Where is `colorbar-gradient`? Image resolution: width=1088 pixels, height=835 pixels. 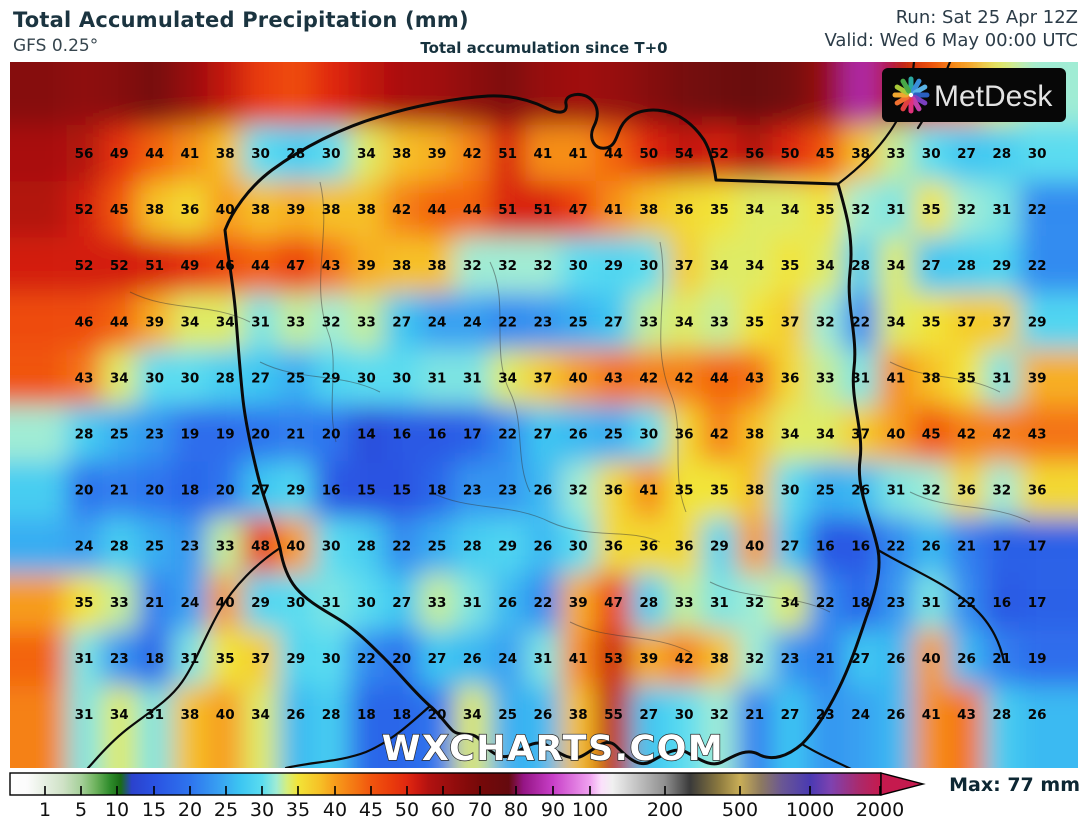
colorbar-gradient is located at coordinates (445, 784).